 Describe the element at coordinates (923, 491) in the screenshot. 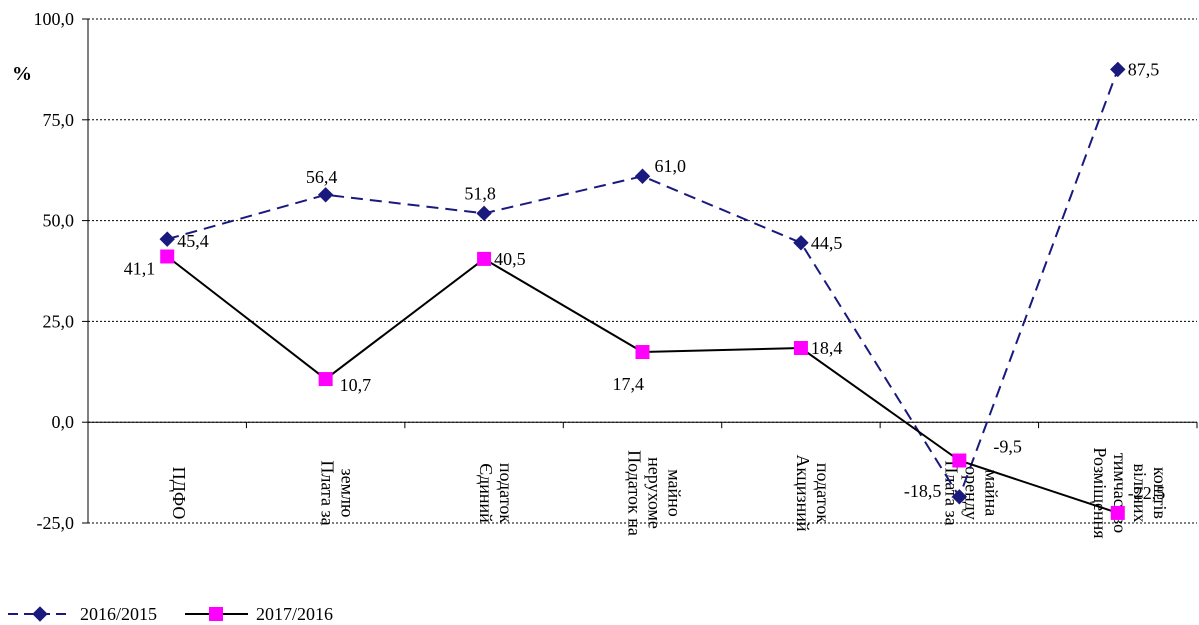

I see `data-label-2016-2015: -18,5` at that location.